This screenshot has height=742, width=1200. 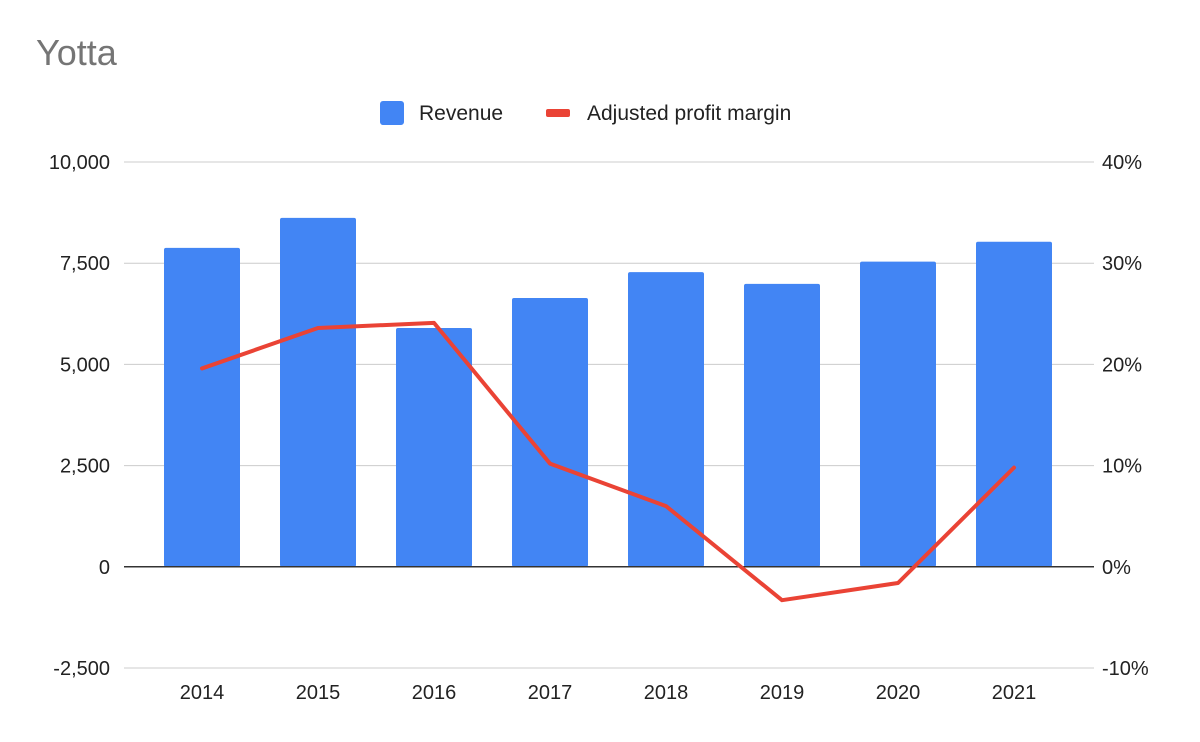 What do you see at coordinates (1122, 365) in the screenshot?
I see `y-right-tick-label: 20%` at bounding box center [1122, 365].